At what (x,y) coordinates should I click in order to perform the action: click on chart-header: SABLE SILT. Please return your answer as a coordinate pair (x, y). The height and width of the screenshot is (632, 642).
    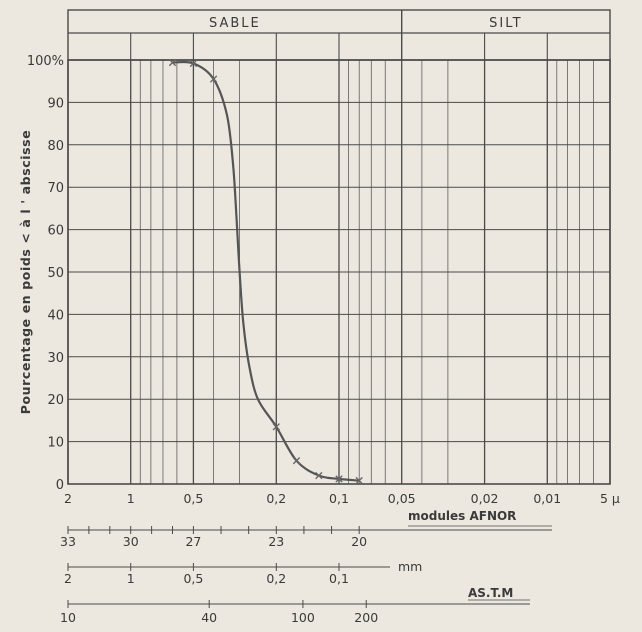
    Looking at the image, I should click on (339, 35).